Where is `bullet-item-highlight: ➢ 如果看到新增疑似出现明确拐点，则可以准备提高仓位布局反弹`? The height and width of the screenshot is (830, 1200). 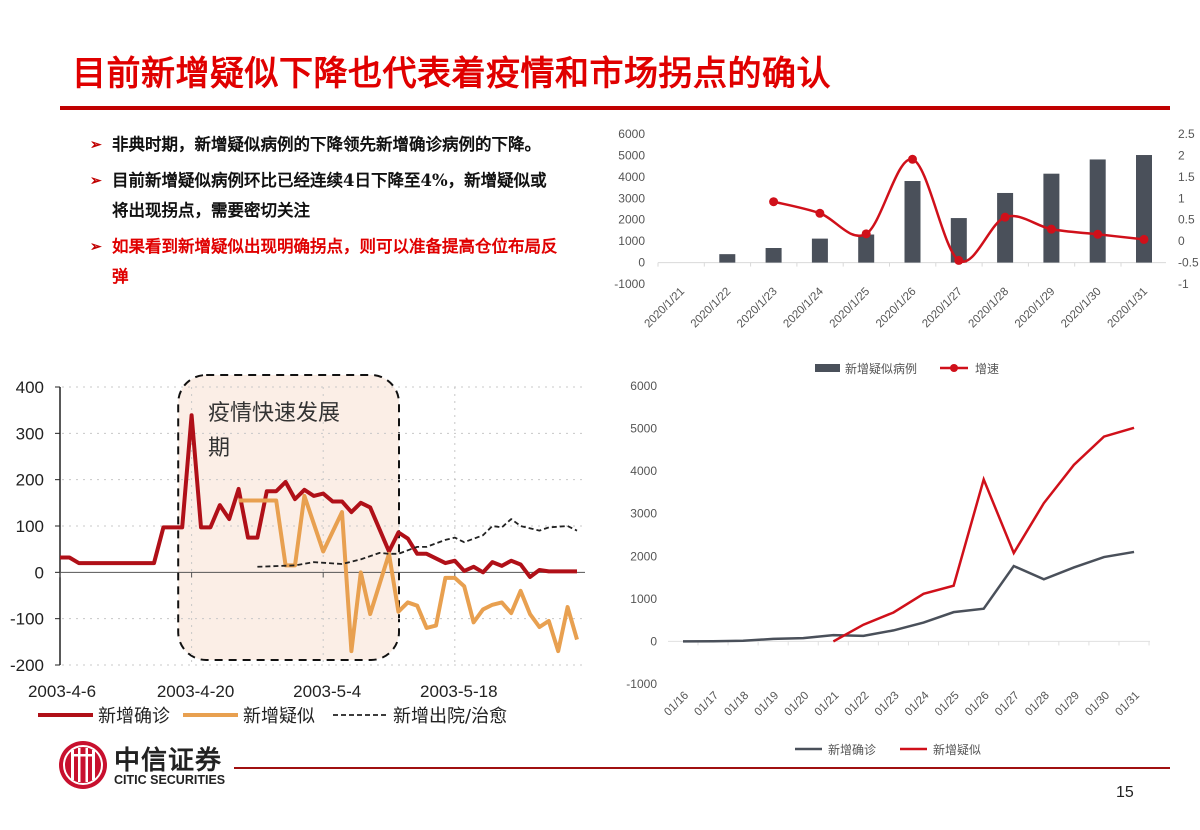
bullet-item-highlight: ➢ 如果看到新增疑似出现明确拐点，则可以准备提高仓位布局反弹 is located at coordinates (325, 262).